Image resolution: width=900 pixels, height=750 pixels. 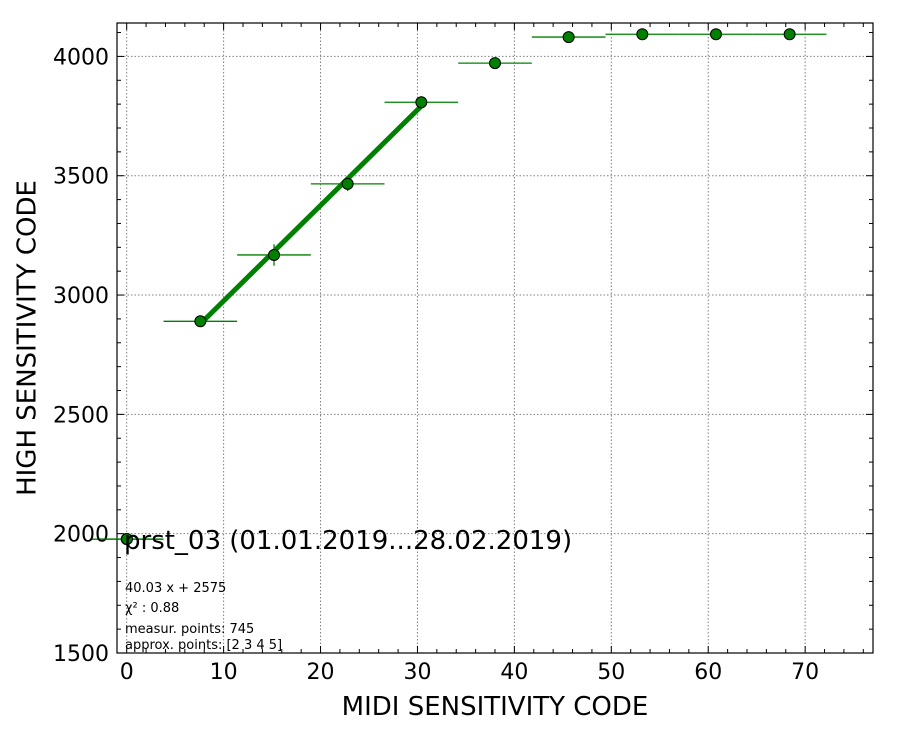 I want to click on y-tick-label: 3000, so click(x=81, y=296).